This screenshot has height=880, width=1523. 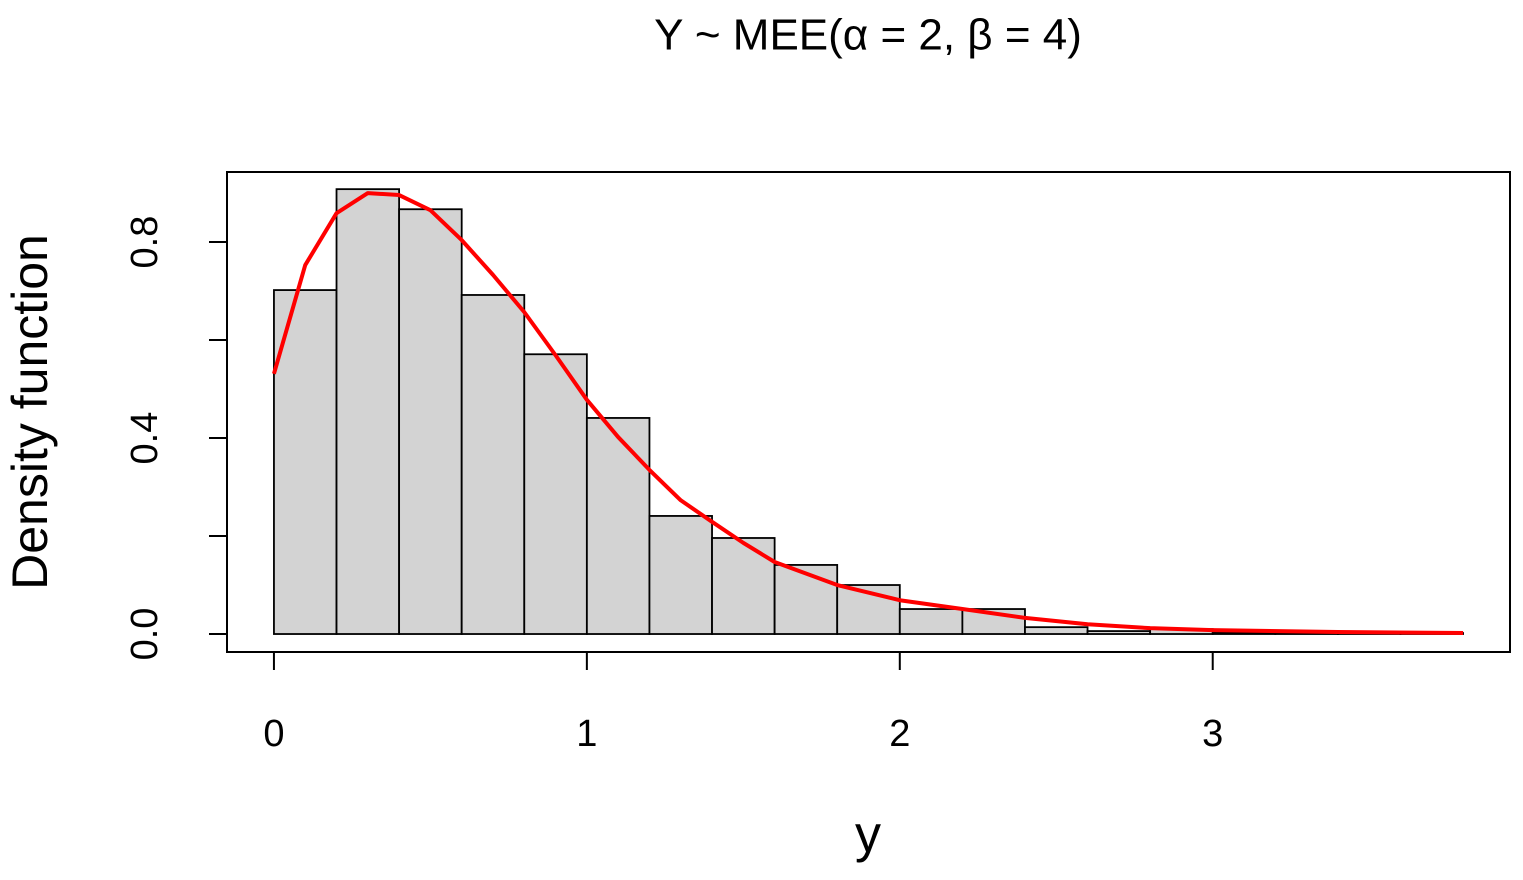 I want to click on x-axis-label: y, so click(x=868, y=835).